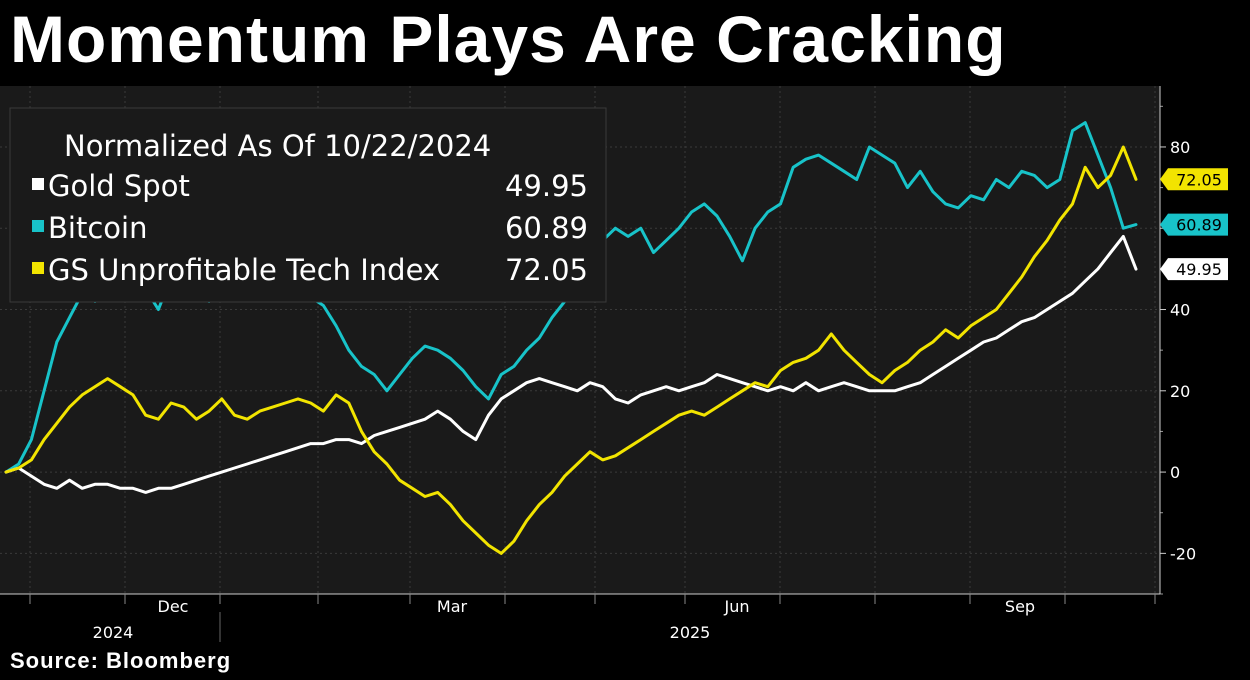 Image resolution: width=1250 pixels, height=680 pixels. What do you see at coordinates (1199, 225) in the screenshot?
I see `badge-label: 60.89` at bounding box center [1199, 225].